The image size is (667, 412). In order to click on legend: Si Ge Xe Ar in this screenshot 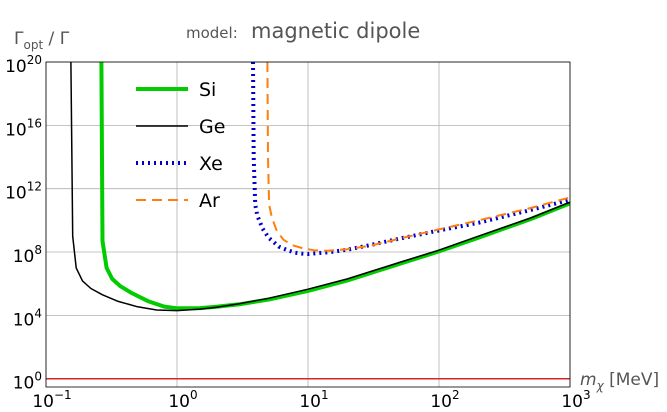, I will do `click(180, 145)`.